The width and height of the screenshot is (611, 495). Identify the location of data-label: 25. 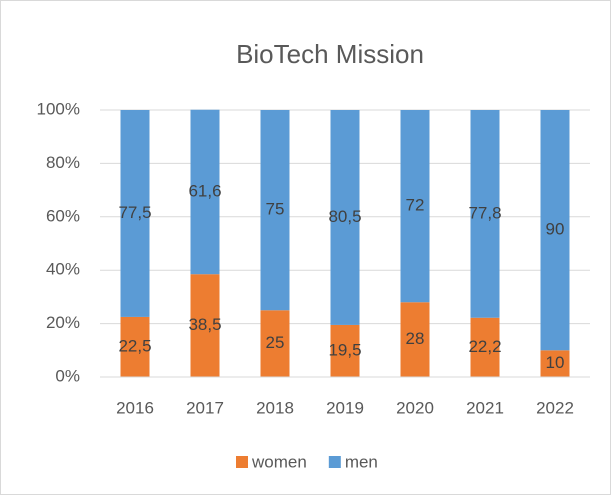
(275, 342).